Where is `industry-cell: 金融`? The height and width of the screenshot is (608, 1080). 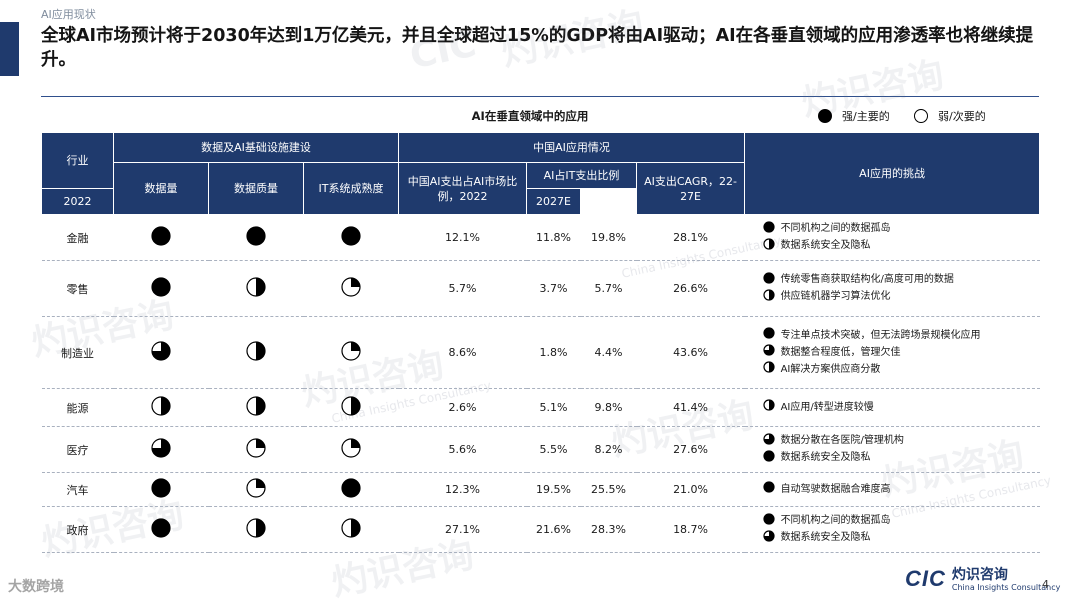
industry-cell: 金融 is located at coordinates (77, 237).